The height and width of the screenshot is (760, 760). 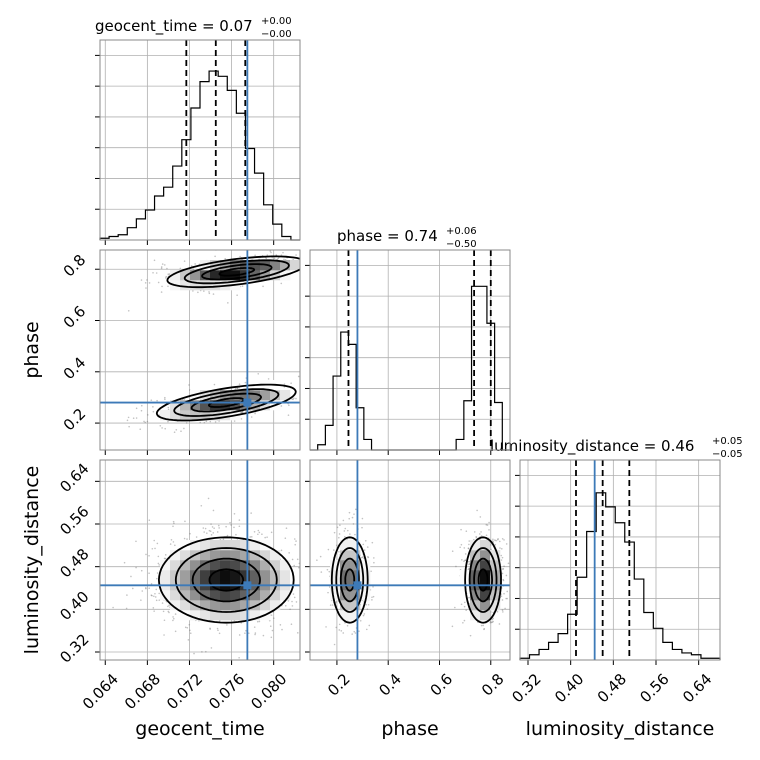 I want to click on geocent-time-title-sub: −0.00, so click(x=276, y=34).